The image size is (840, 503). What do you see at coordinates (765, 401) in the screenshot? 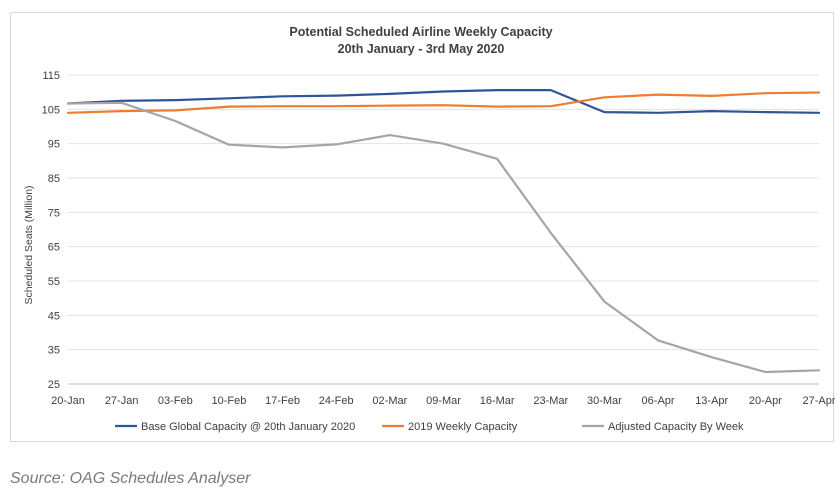
I see `x-tick-label: 20-Apr` at bounding box center [765, 401].